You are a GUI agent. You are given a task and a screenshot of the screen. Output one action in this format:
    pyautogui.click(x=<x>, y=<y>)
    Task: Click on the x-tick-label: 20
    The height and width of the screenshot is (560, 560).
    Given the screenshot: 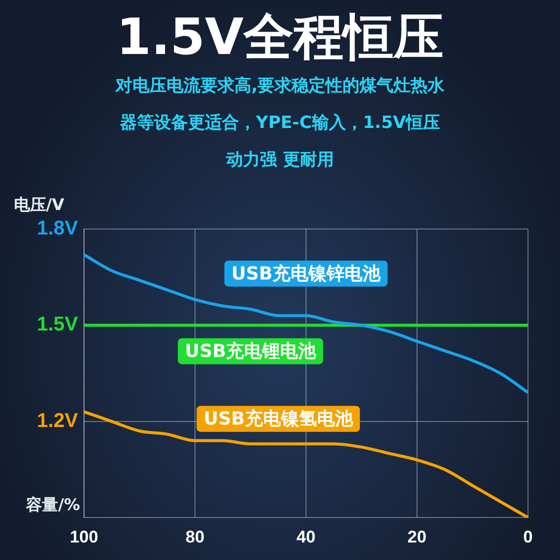 What is the action you would take?
    pyautogui.click(x=417, y=536)
    